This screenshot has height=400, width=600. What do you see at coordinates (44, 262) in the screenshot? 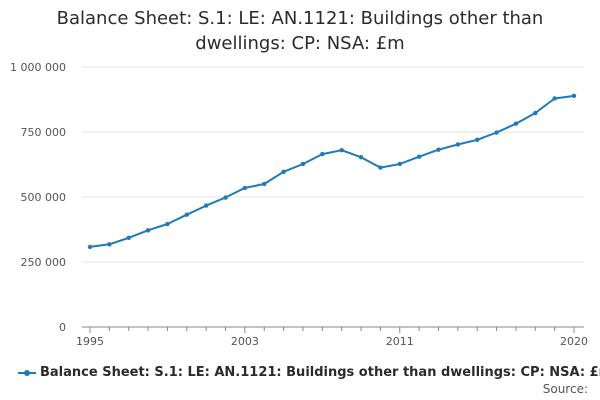
I see `y-tick-label: 250 000` at bounding box center [44, 262].